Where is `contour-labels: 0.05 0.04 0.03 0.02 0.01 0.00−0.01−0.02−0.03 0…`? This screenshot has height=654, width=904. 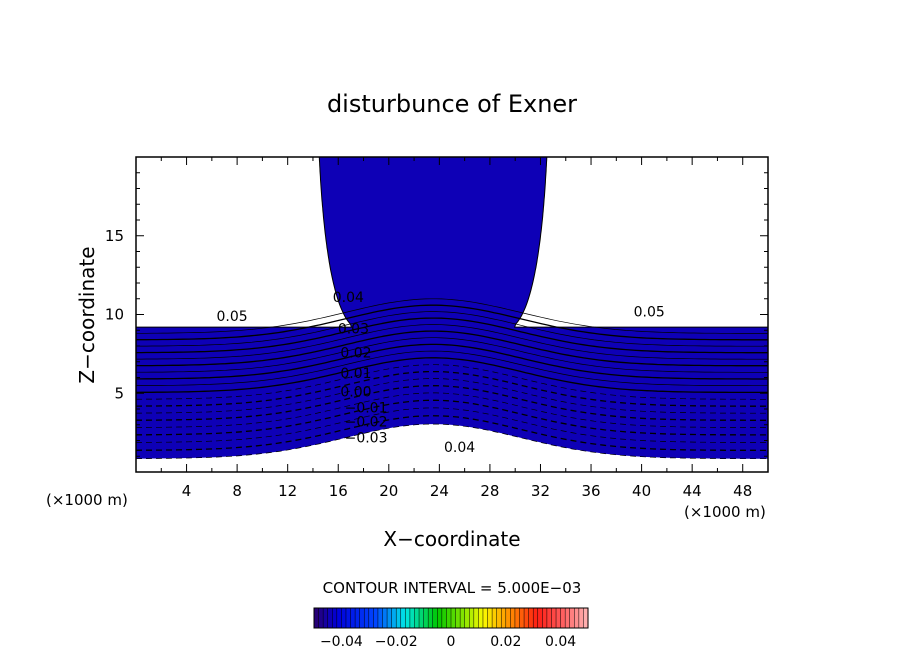
contour-labels: 0.05 0.04 0.03 0.02 0.01 0.00−0.01−0.02−0.03 0… is located at coordinates (440, 373).